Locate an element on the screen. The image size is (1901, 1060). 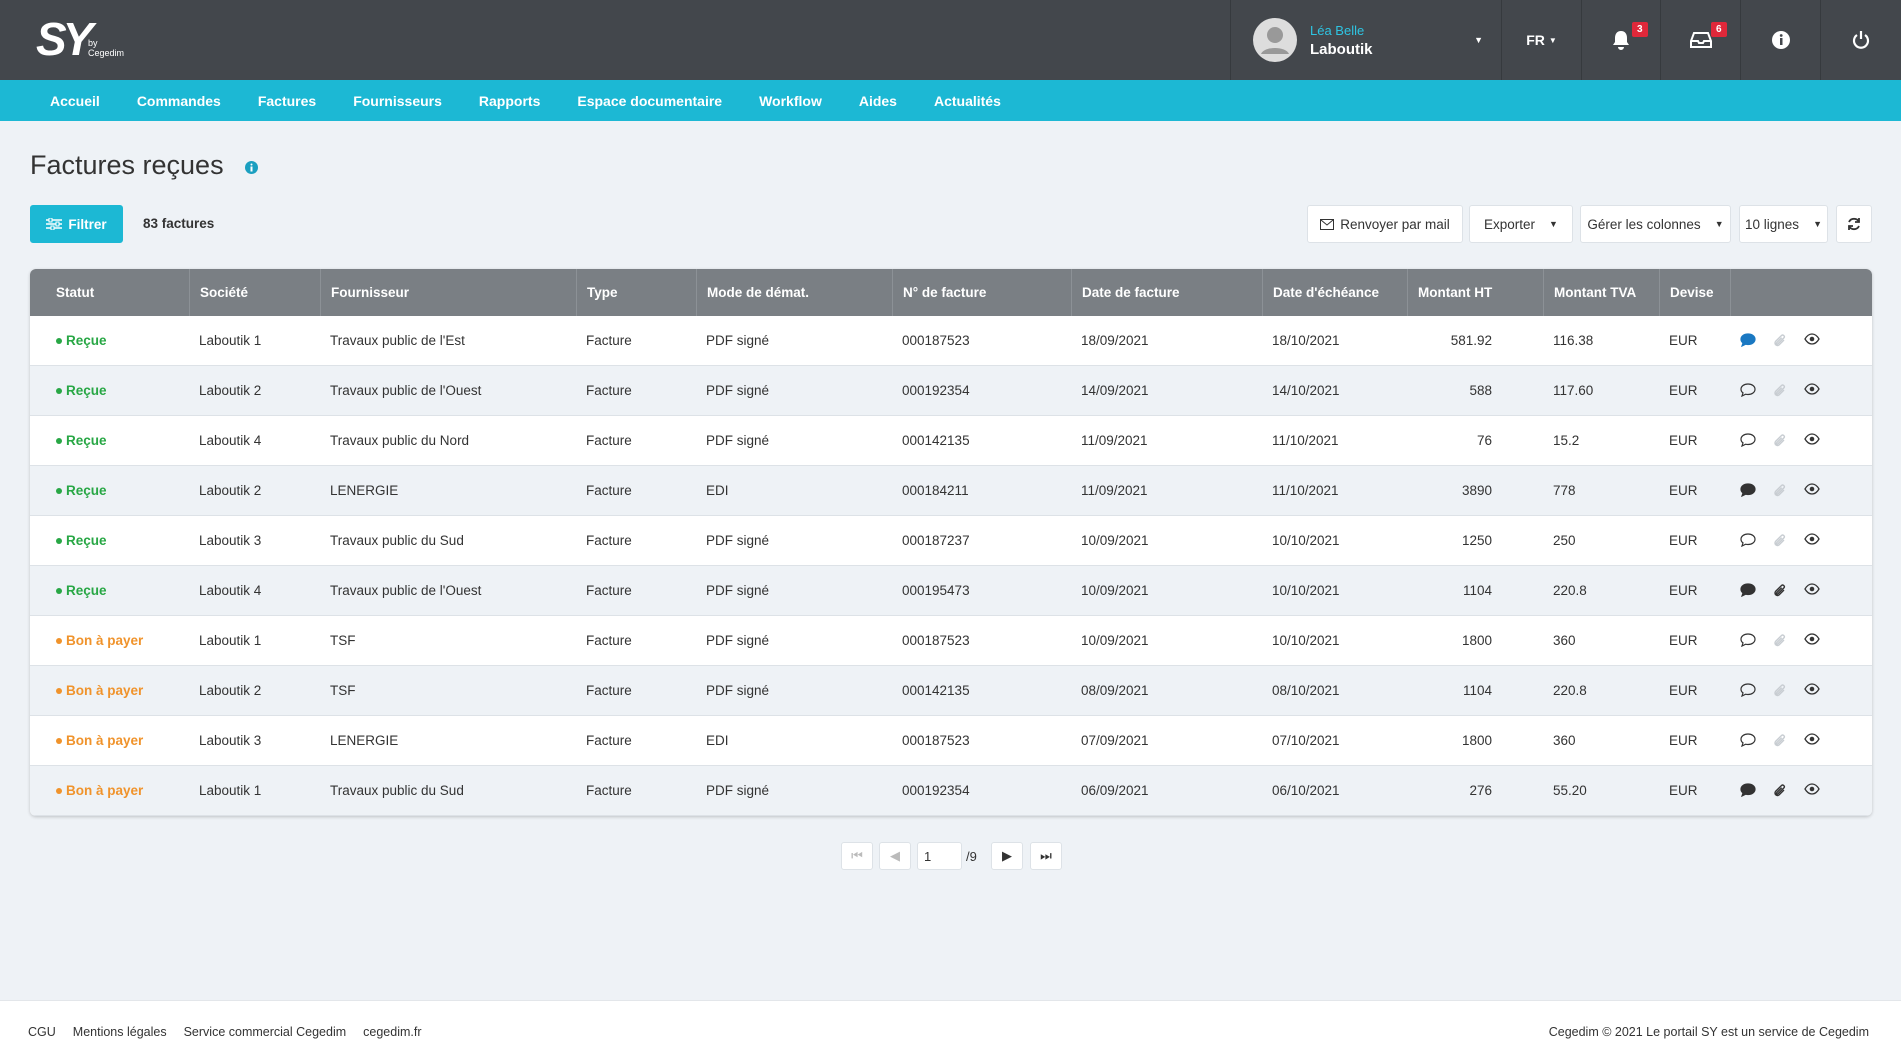
table-cell: Reçue is located at coordinates (109, 590).